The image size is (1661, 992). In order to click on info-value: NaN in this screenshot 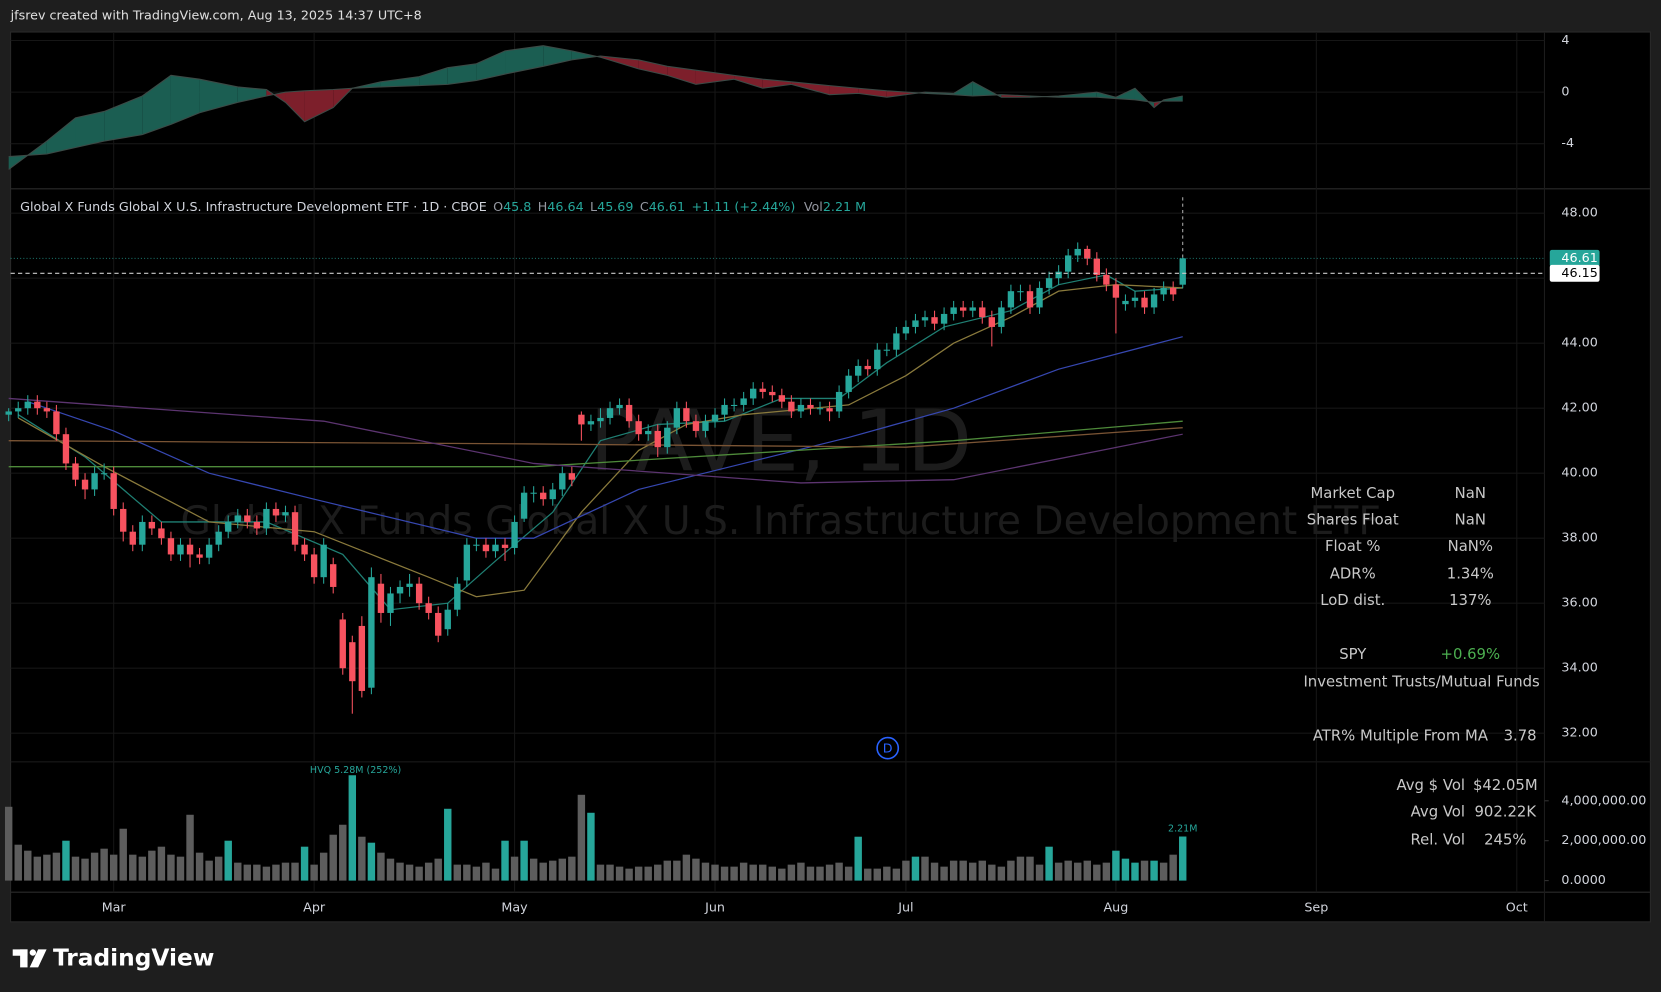, I will do `click(1470, 519)`.